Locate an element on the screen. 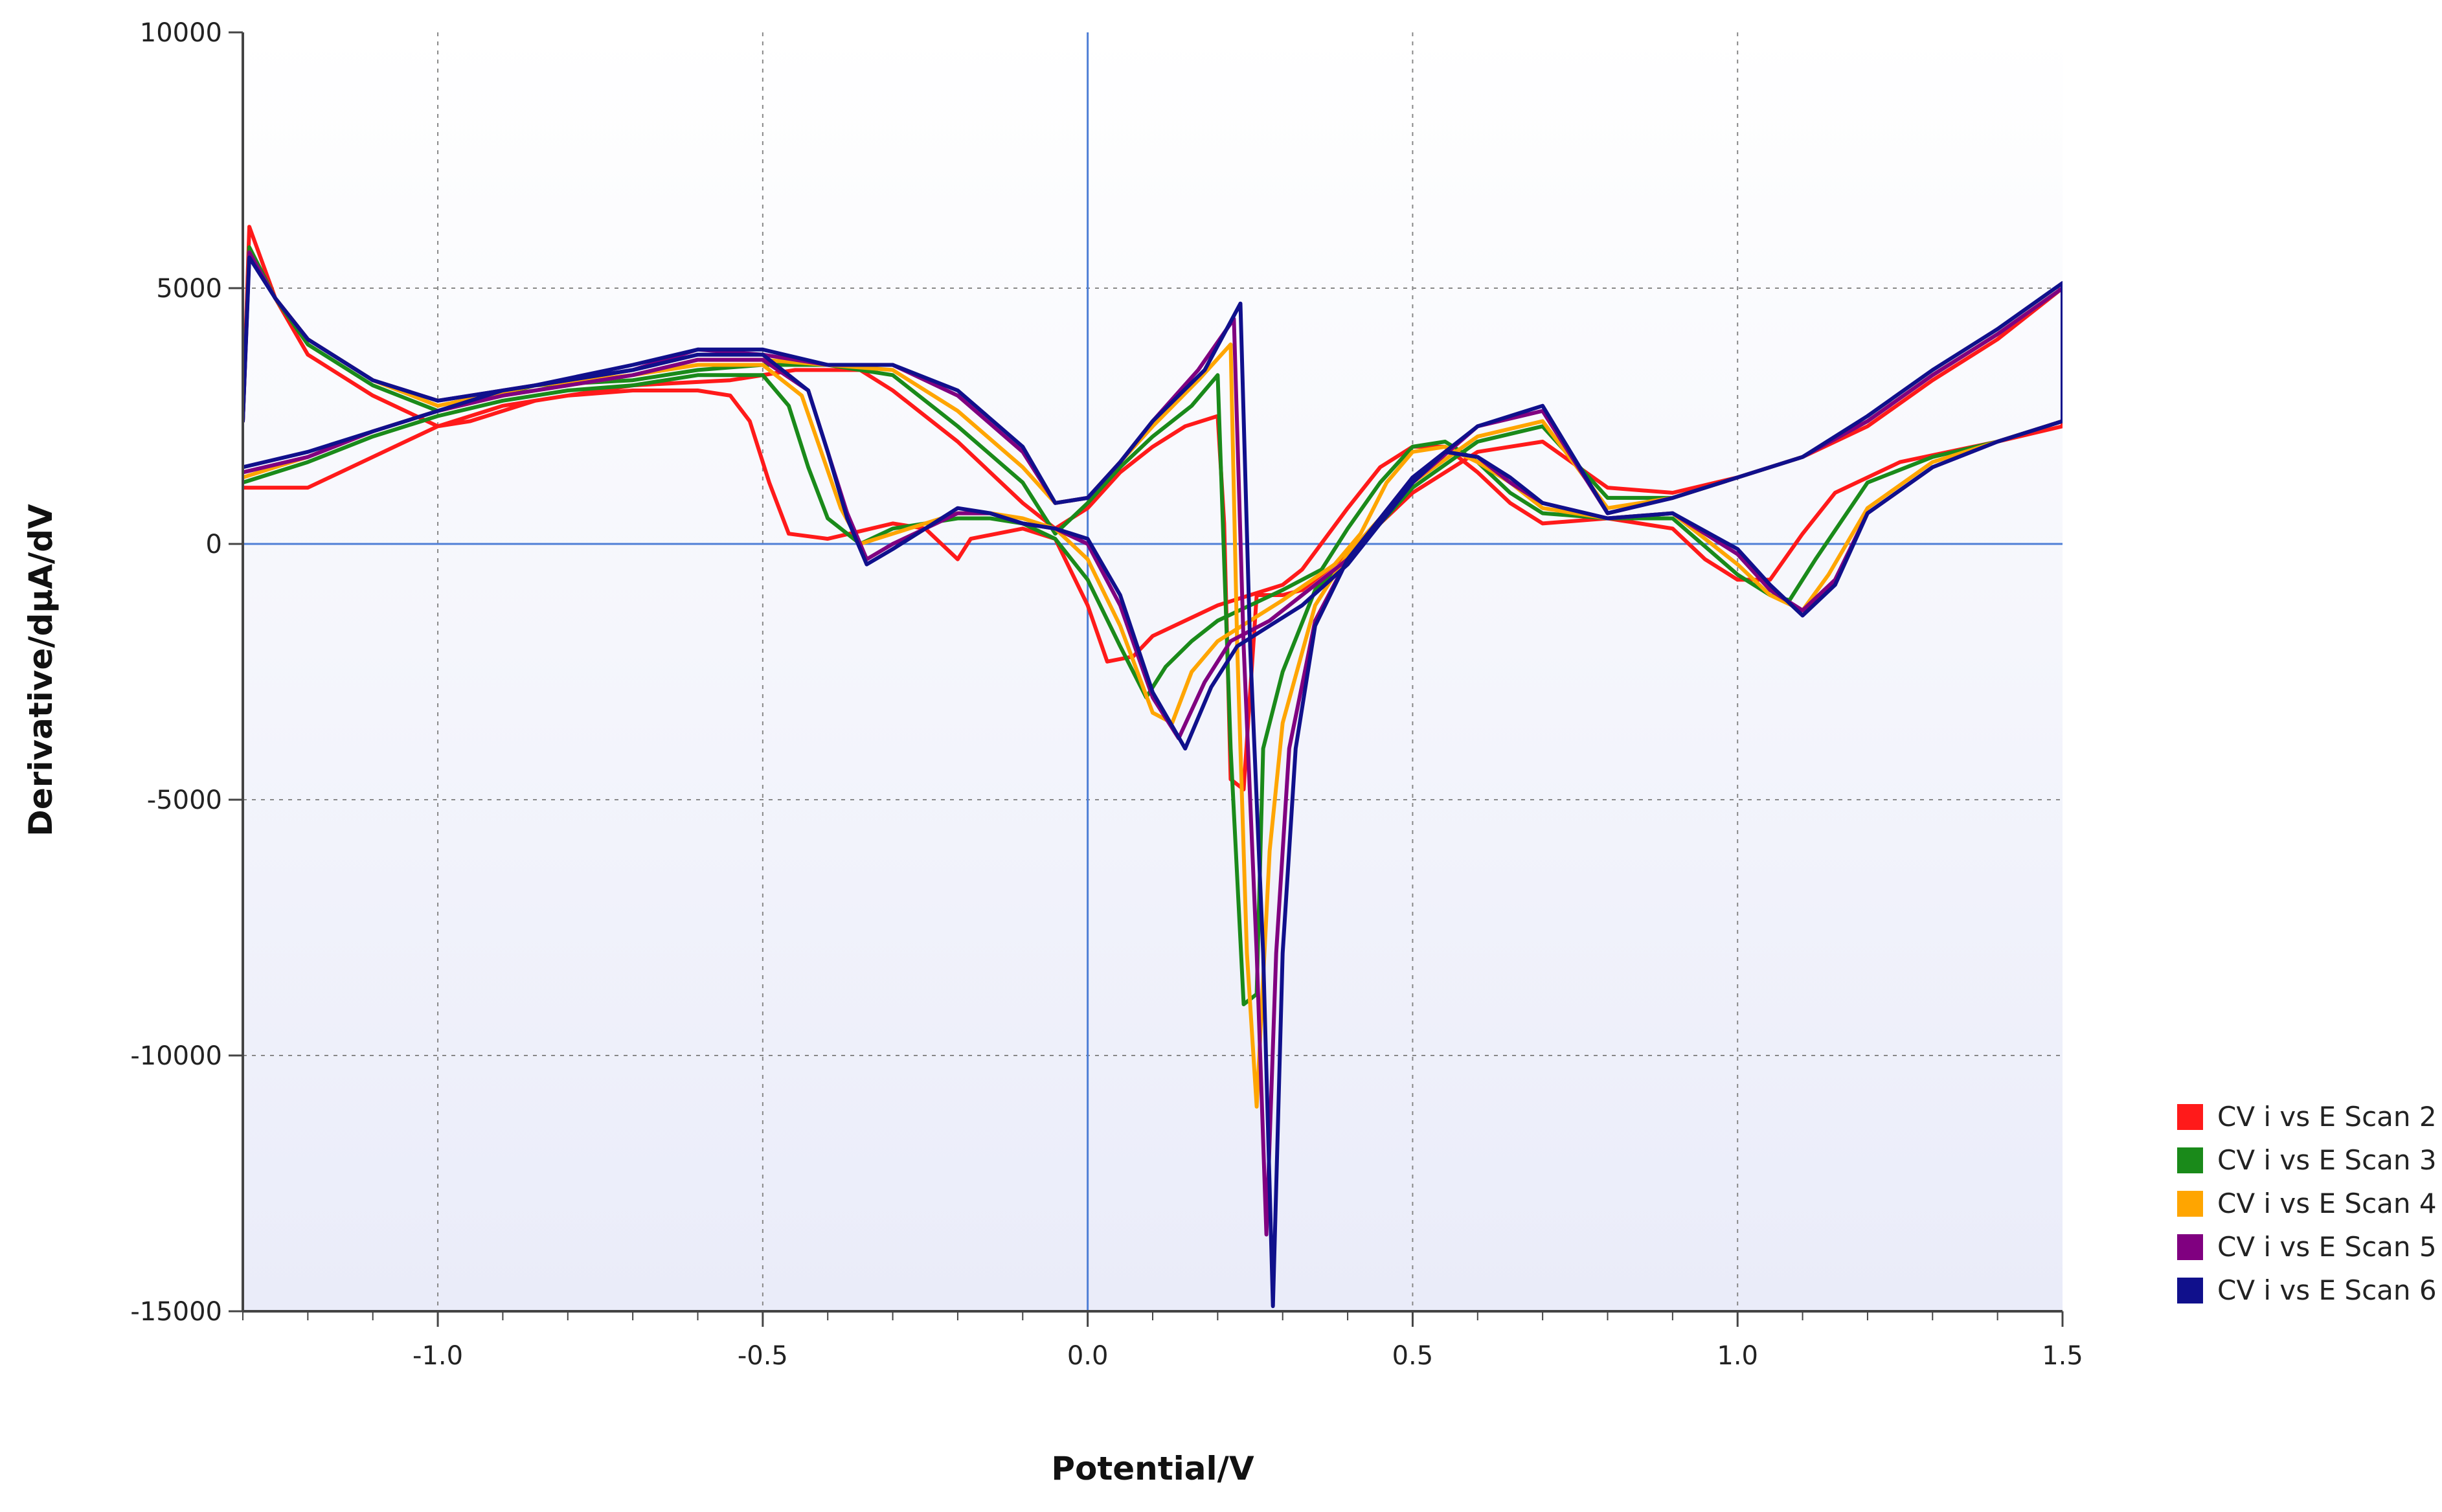 Image resolution: width=2442 pixels, height=1512 pixels. y-tick-label: 0 is located at coordinates (214, 544).